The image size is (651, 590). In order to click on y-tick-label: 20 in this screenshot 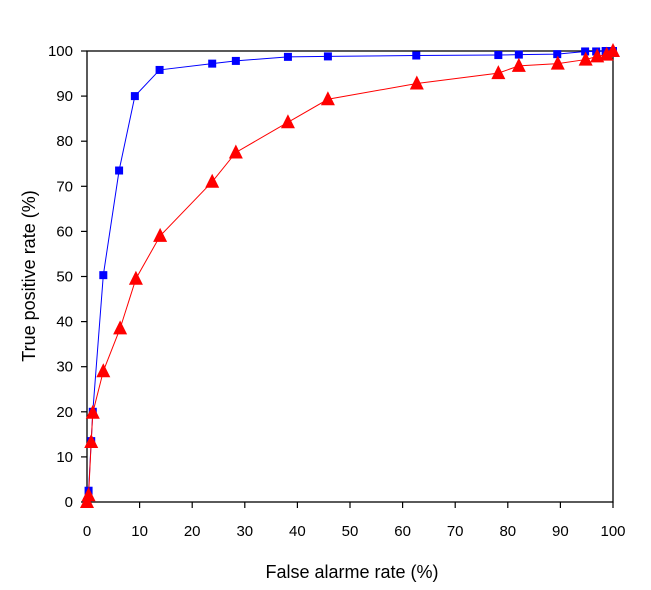, I will do `click(64, 412)`.